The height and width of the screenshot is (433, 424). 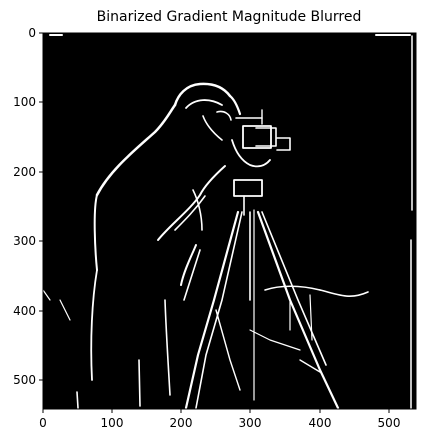 What do you see at coordinates (229, 17) in the screenshot?
I see `figure-title: Binarized Gradient Magnitude Blurred` at bounding box center [229, 17].